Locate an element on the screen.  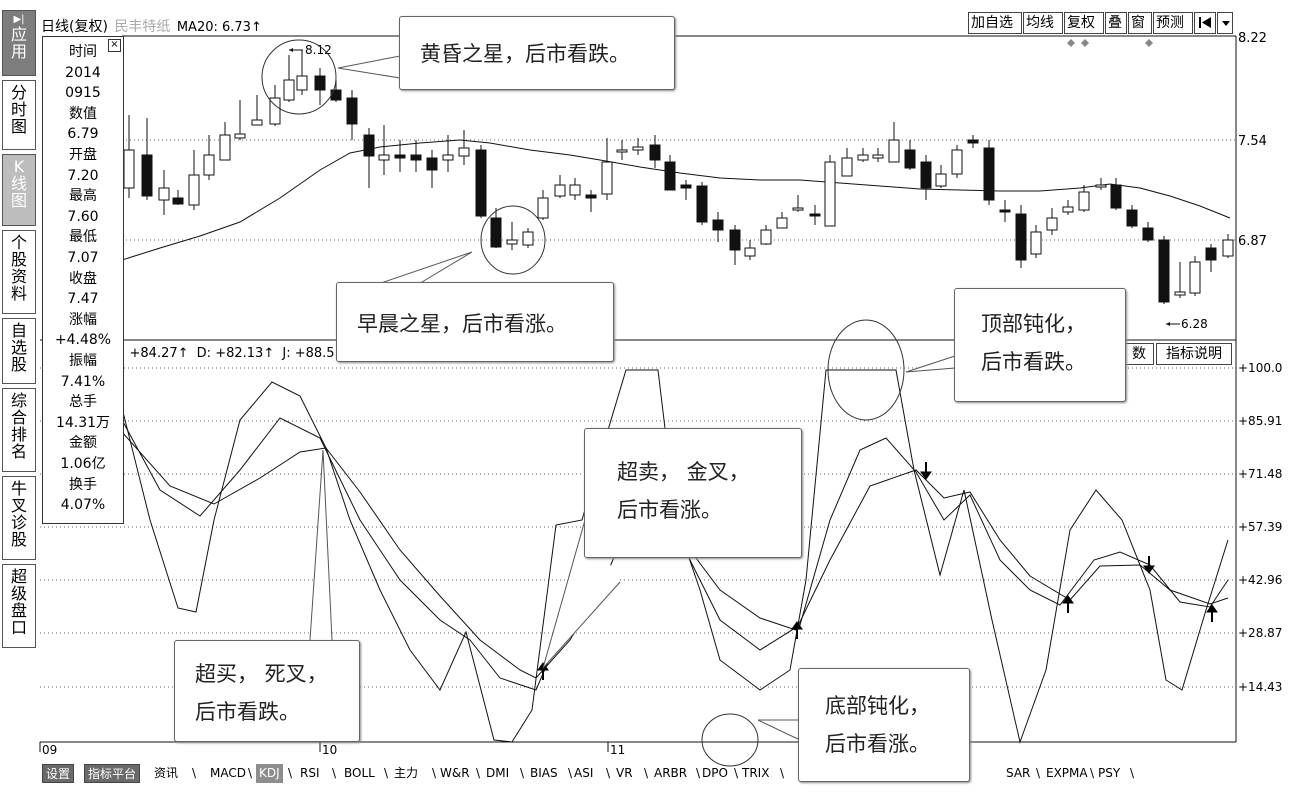
time-axis-label: 09 is located at coordinates (49, 750).